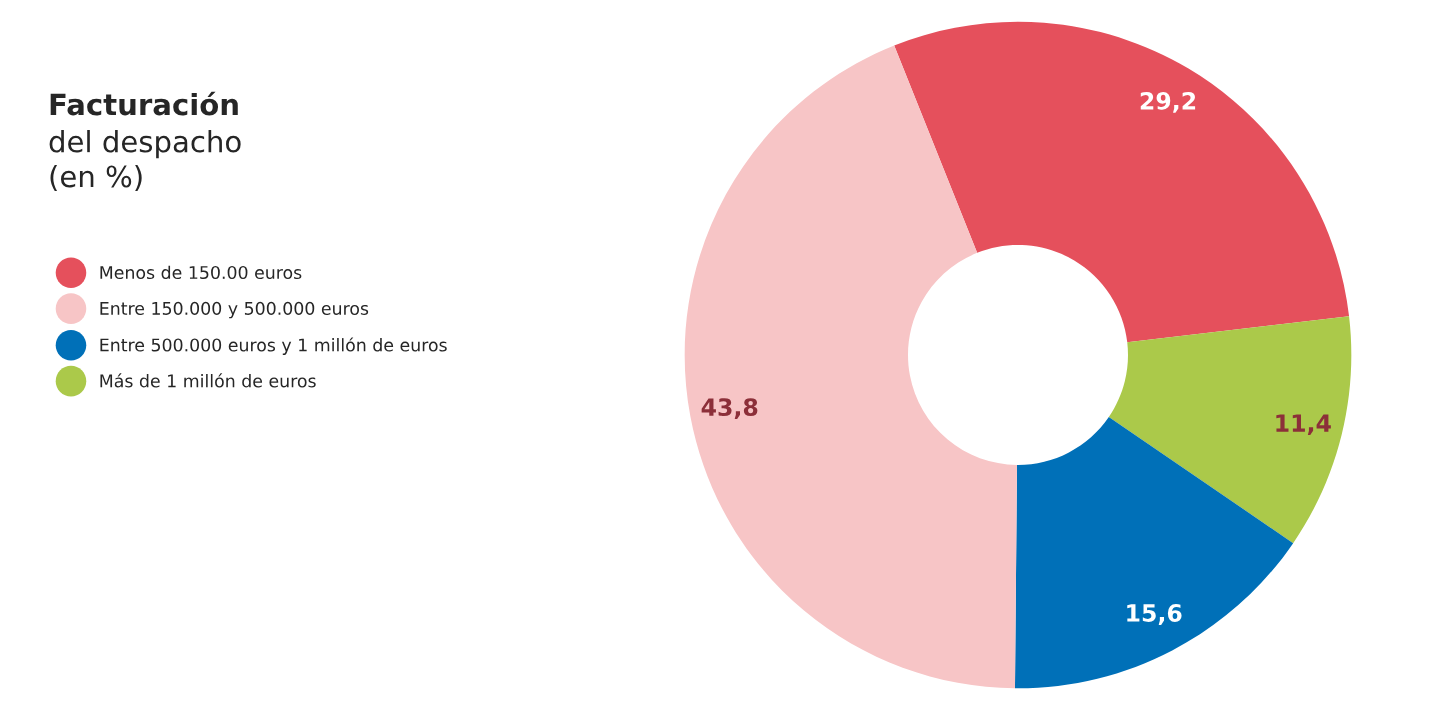  What do you see at coordinates (729, 409) in the screenshot?
I see `data-label: 43,8` at bounding box center [729, 409].